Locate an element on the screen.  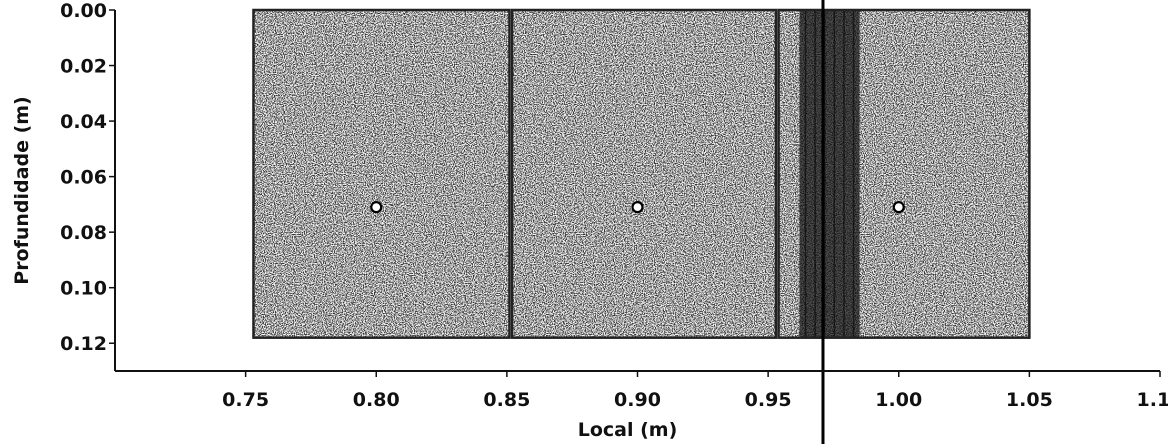
x-tick-label: 1.05 is located at coordinates (1029, 400).